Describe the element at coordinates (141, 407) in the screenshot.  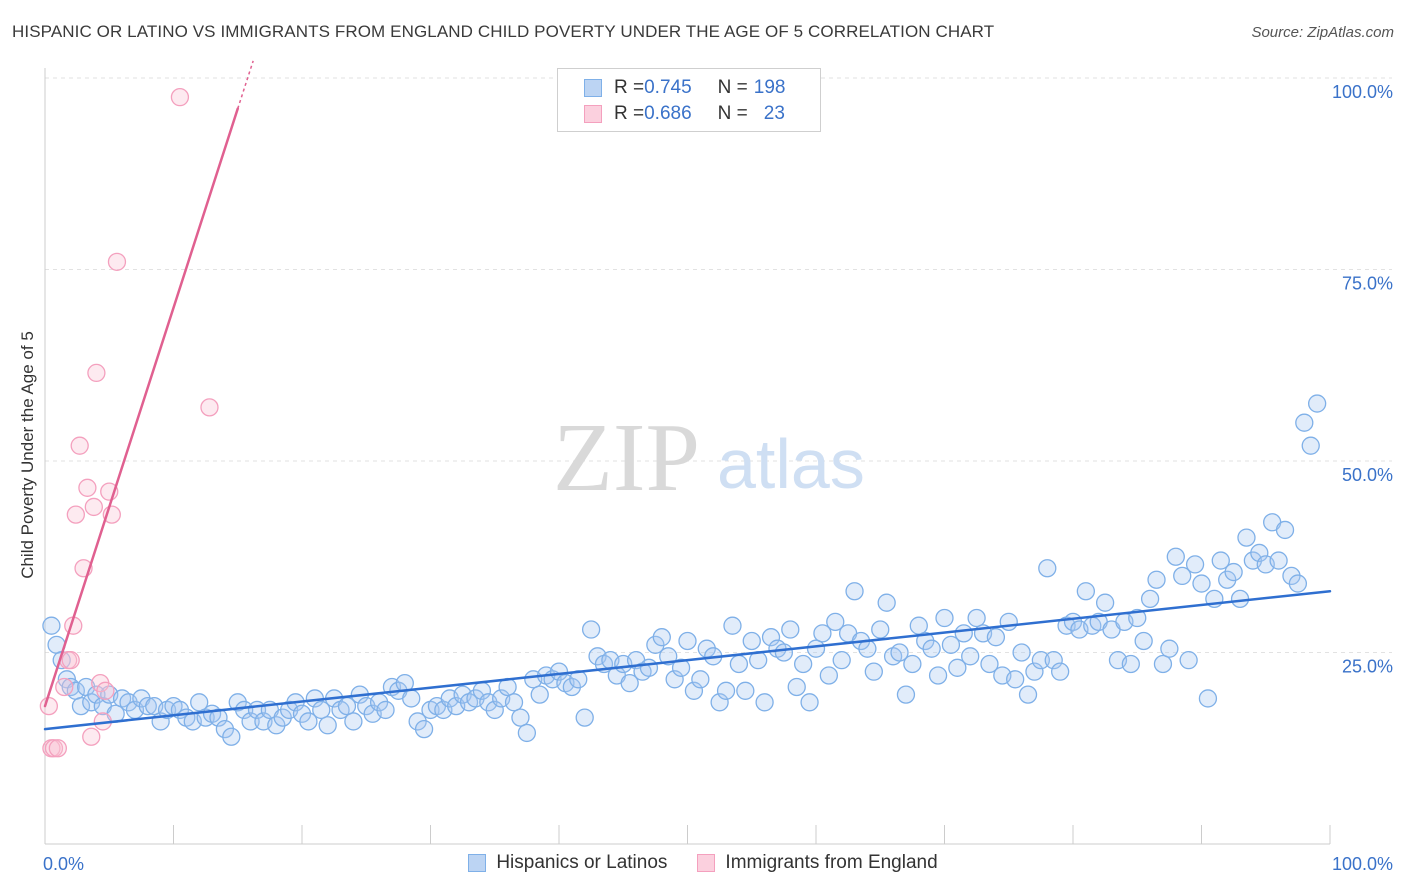
I see `england-trend-line` at that location.